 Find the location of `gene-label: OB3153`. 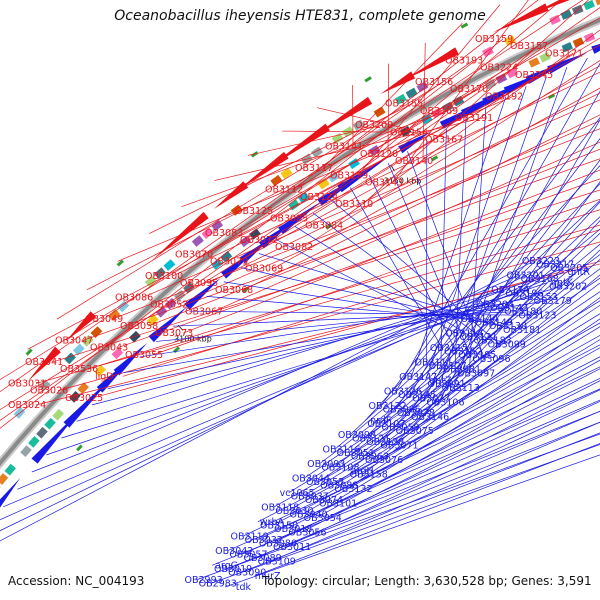

gene-label: OB3153 is located at coordinates (538, 297).